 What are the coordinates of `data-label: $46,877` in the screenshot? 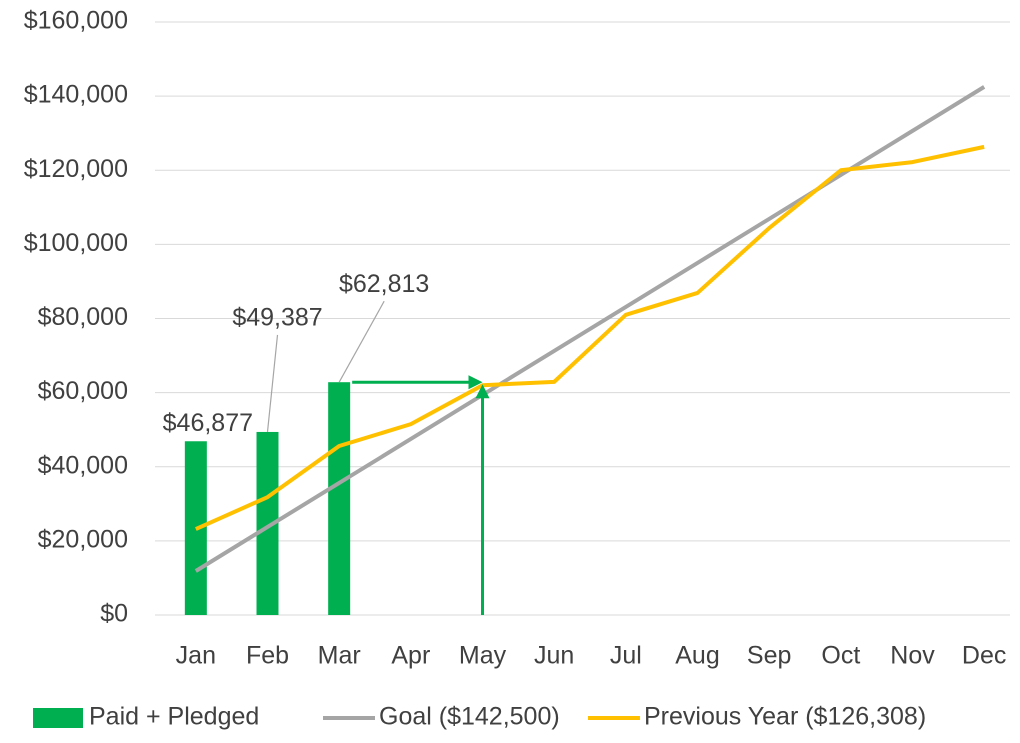 It's located at (208, 423).